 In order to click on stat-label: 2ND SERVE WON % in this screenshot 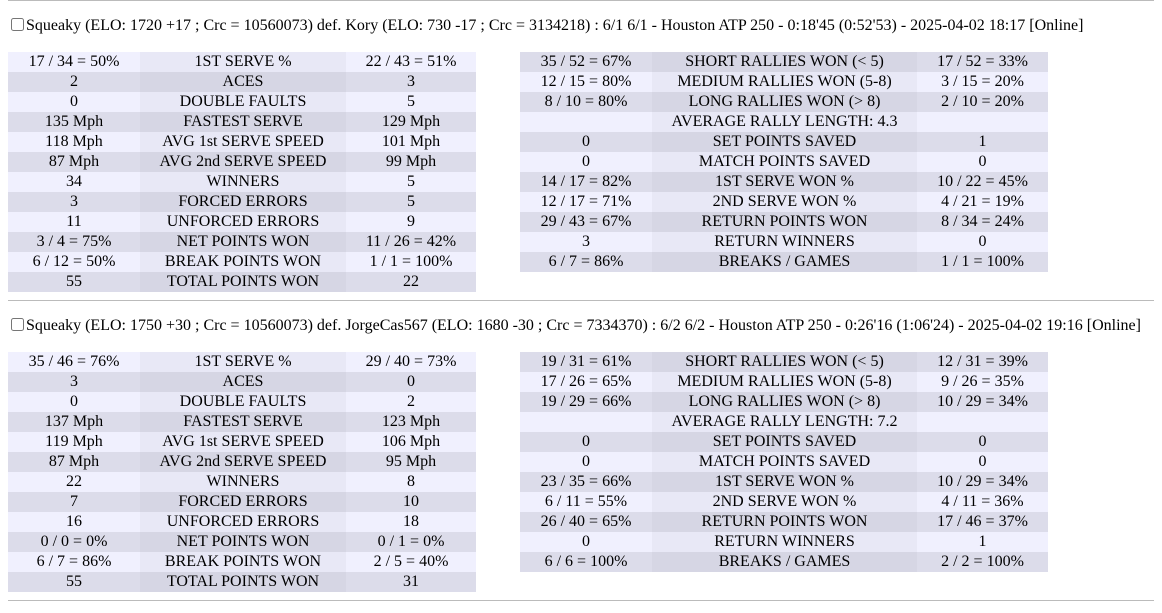, I will do `click(784, 202)`.